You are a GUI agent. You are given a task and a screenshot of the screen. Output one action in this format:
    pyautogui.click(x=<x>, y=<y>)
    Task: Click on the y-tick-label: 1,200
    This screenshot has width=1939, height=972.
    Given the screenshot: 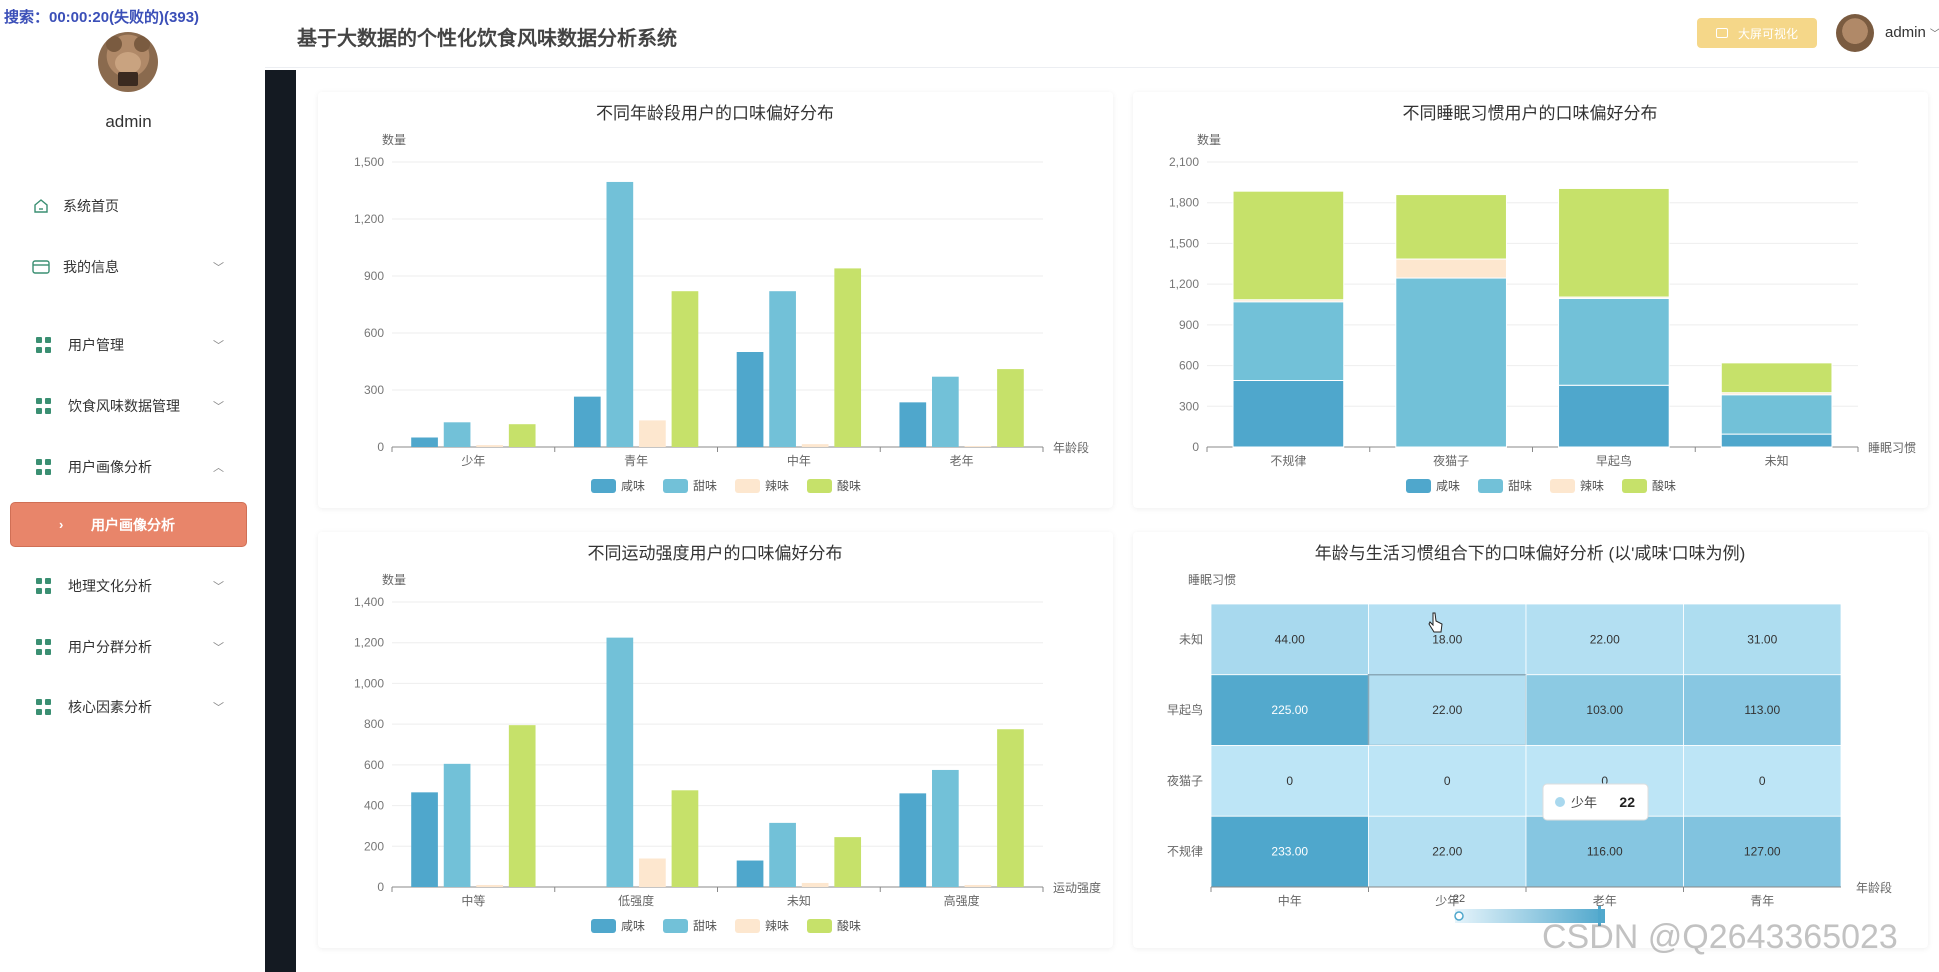 What is the action you would take?
    pyautogui.click(x=1184, y=284)
    